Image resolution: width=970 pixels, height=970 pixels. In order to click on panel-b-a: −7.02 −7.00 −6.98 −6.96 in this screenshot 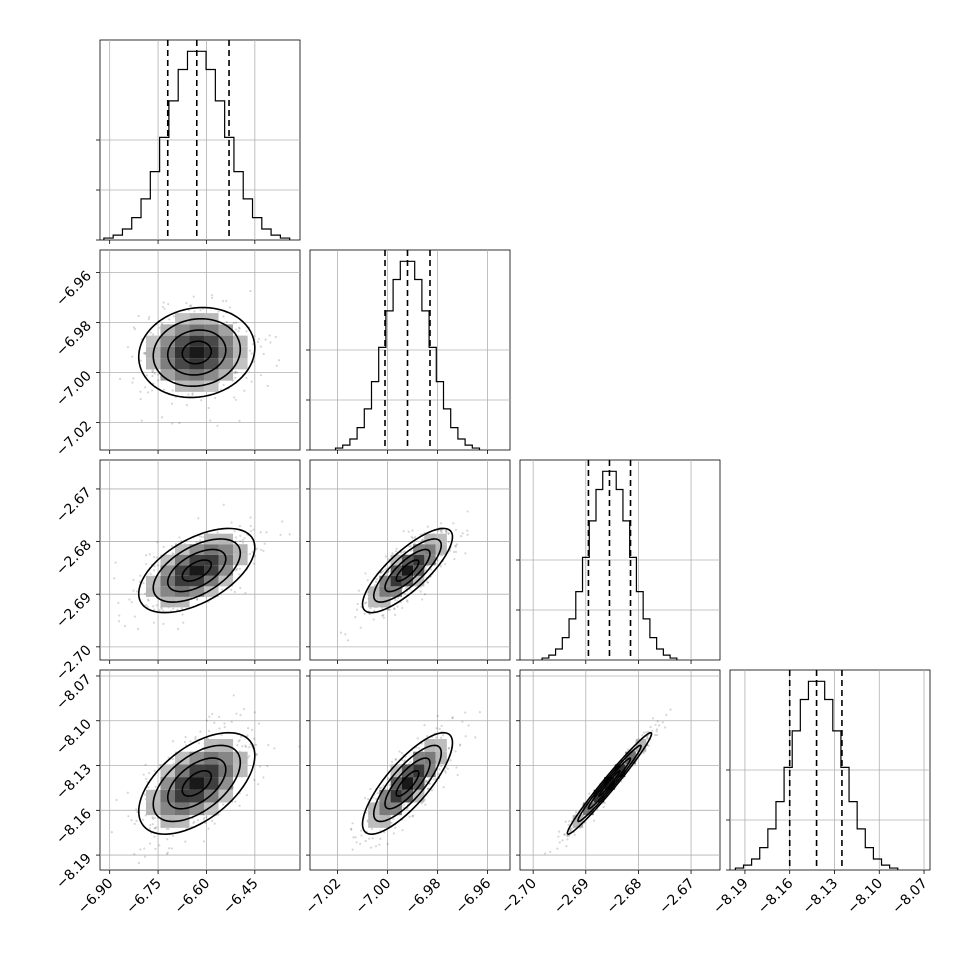, I will do `click(177, 354)`.